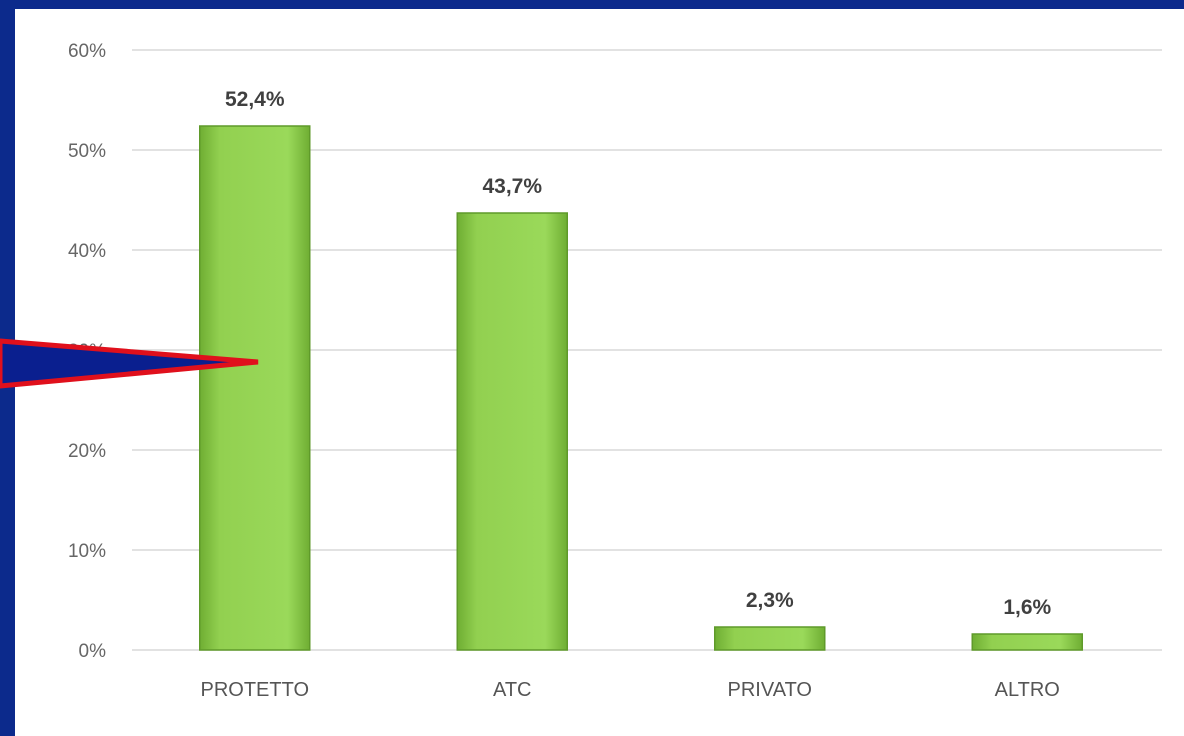  Describe the element at coordinates (93, 651) in the screenshot. I see `y-tick-label: 0%` at that location.